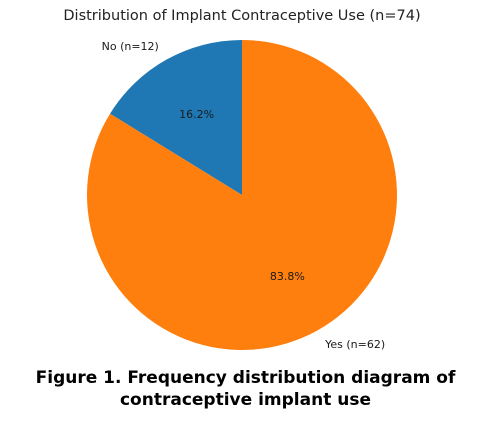 Image resolution: width=491 pixels, height=424 pixels. I want to click on slice-percent-1: 83.8%, so click(287, 276).